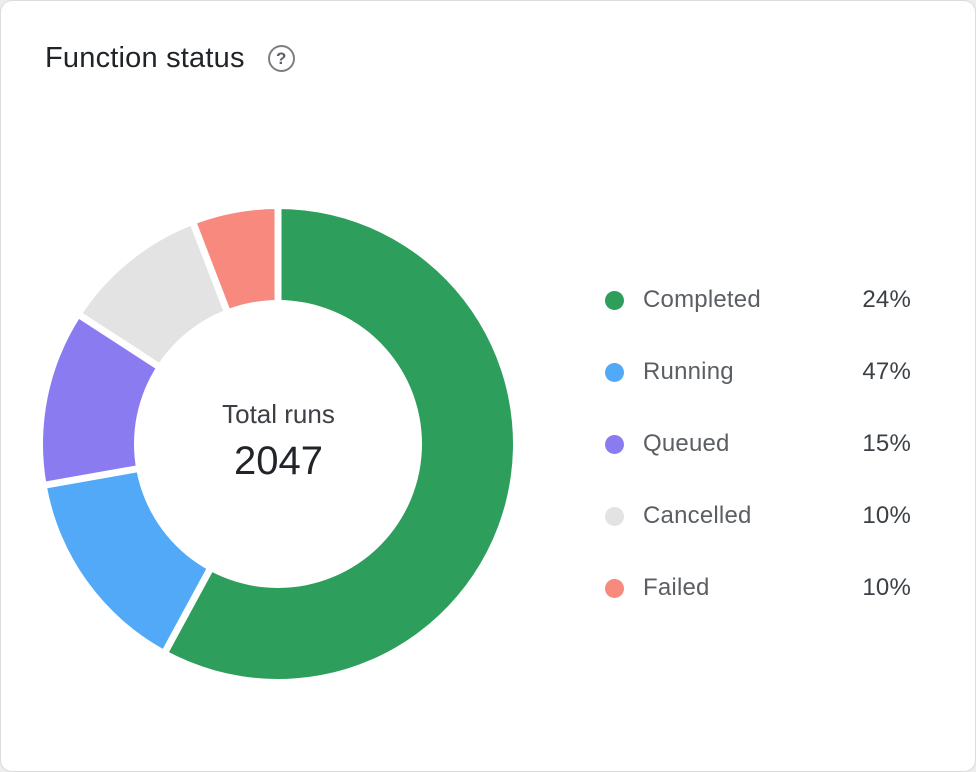 This screenshot has height=772, width=976. I want to click on card-title: Function status, so click(145, 58).